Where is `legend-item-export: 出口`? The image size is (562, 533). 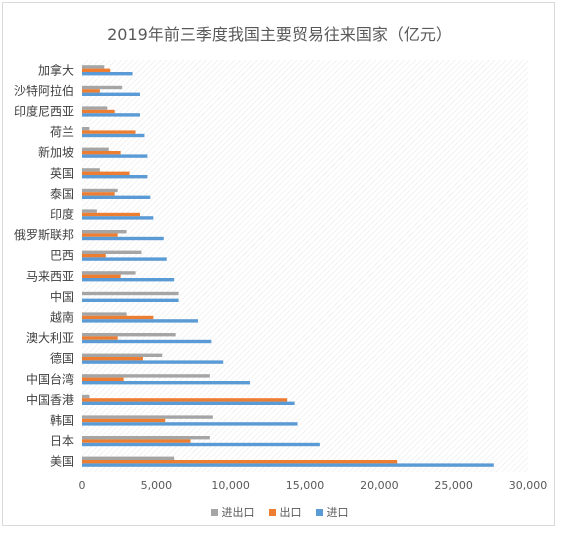 legend-item-export: 出口 is located at coordinates (285, 512).